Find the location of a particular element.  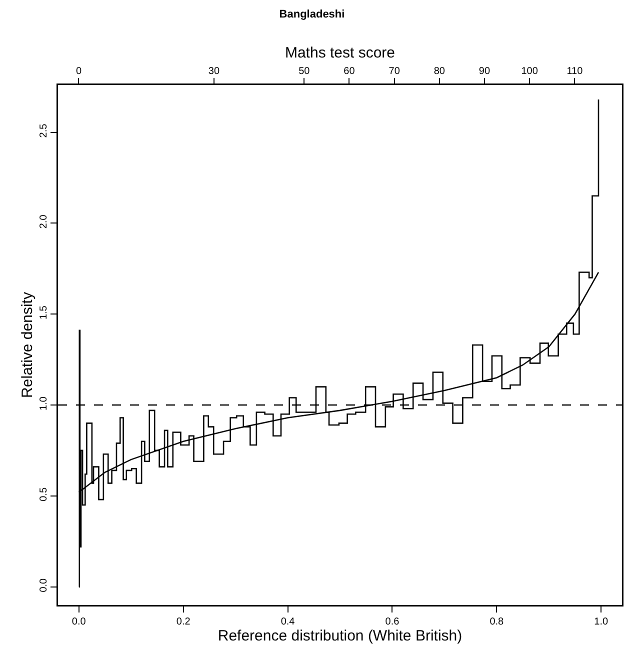

x2-tick-label: 100 is located at coordinates (529, 71).